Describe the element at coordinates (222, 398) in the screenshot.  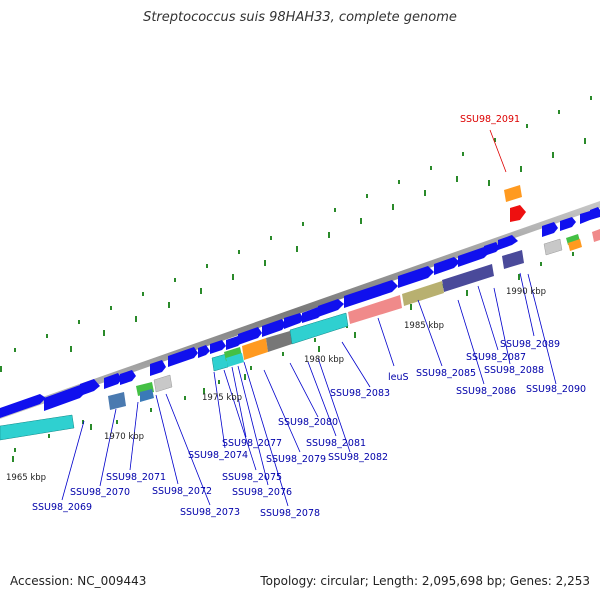
I see `tick-1975: 1975 kbp` at that location.